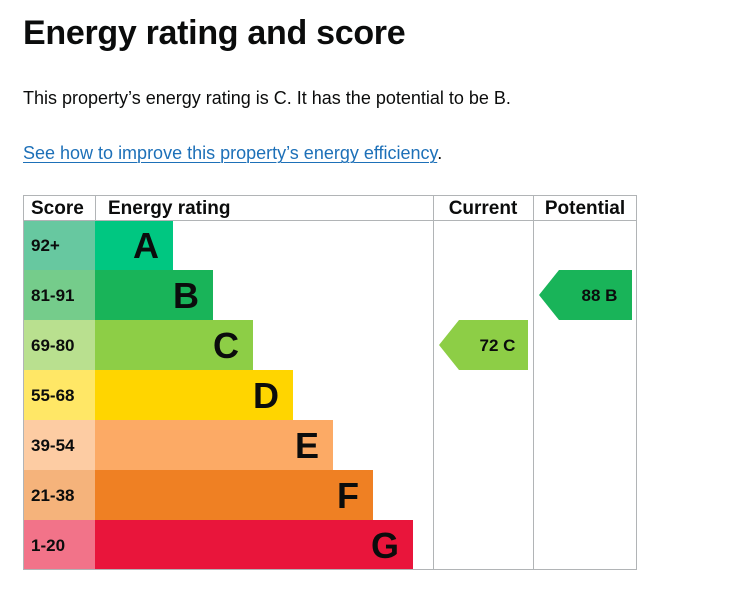  I want to click on score-label-f: 21-38, so click(52, 495).